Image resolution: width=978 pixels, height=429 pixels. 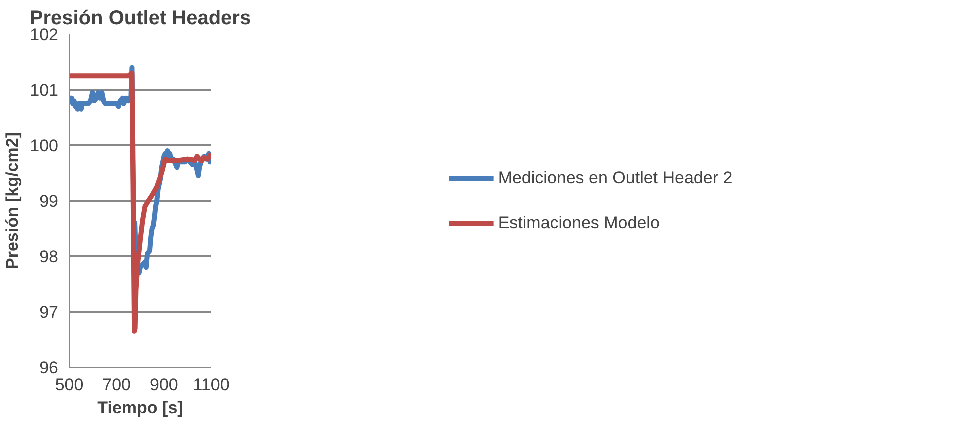 I want to click on x-tick-label: 1100, so click(x=211, y=385).